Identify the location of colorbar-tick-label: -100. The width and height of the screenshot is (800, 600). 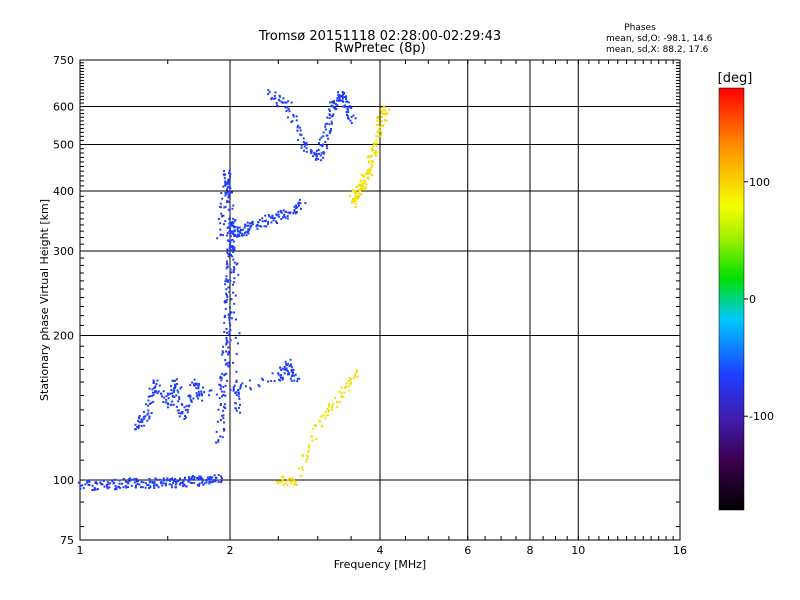
(761, 416).